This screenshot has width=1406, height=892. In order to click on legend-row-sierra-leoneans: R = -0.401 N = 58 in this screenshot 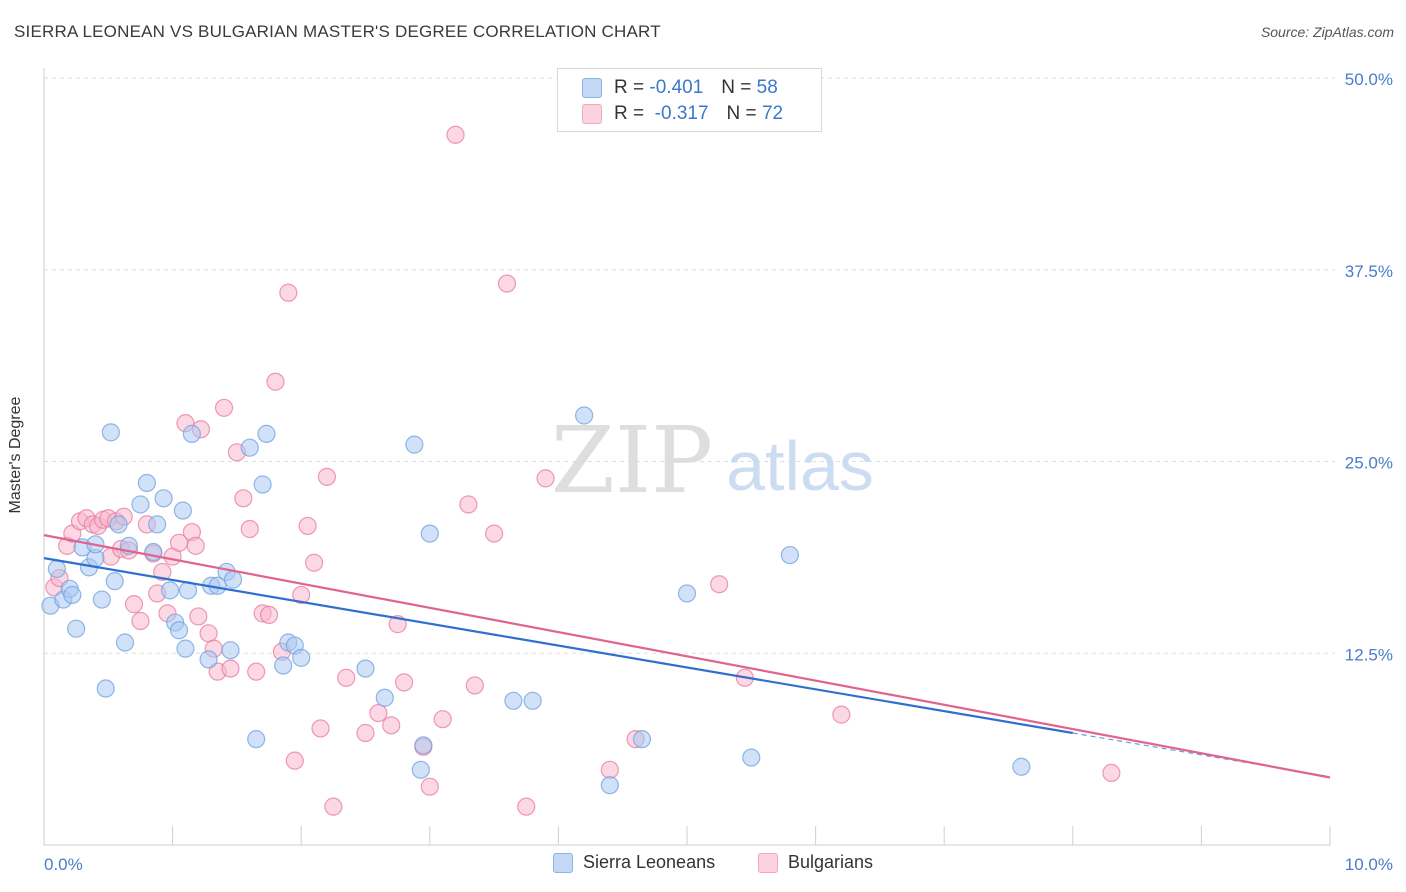, I will do `click(680, 88)`.